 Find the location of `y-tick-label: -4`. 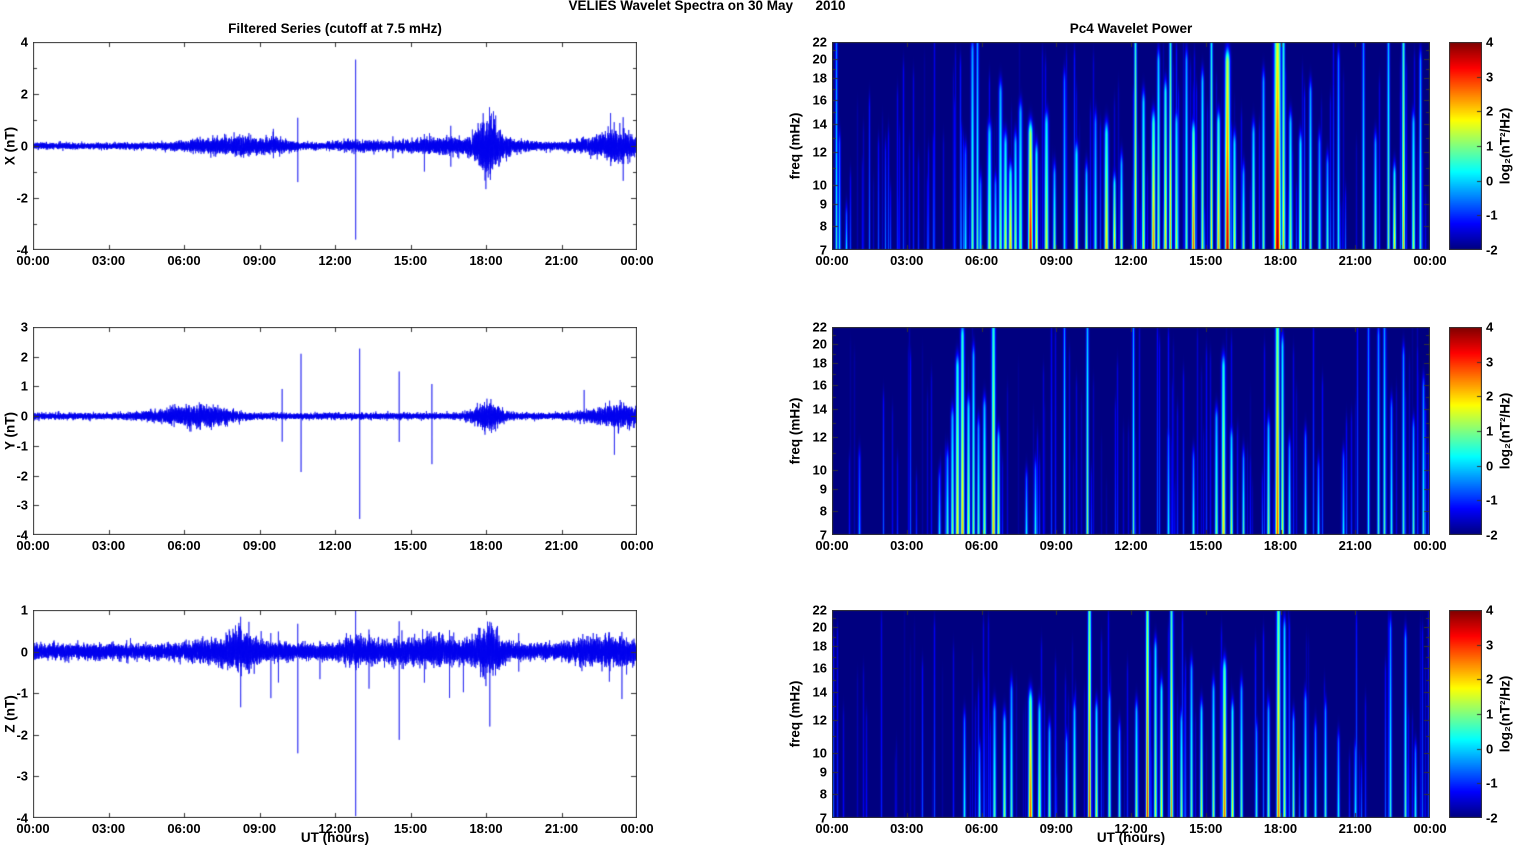

y-tick-label: -4 is located at coordinates (22, 818).